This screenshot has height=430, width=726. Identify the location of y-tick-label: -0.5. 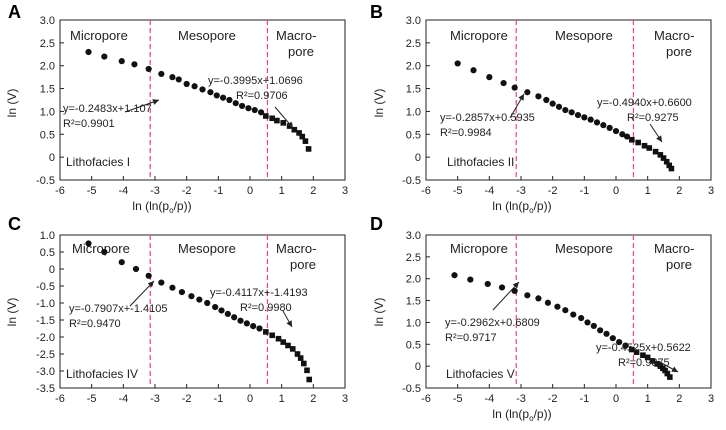
(411, 389).